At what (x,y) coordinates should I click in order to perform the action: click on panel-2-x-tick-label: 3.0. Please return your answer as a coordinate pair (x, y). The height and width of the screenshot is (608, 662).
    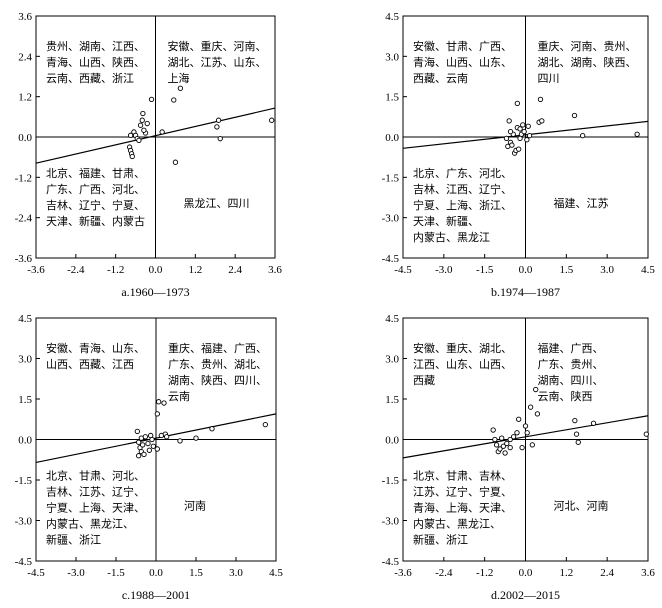
    Looking at the image, I should click on (607, 270).